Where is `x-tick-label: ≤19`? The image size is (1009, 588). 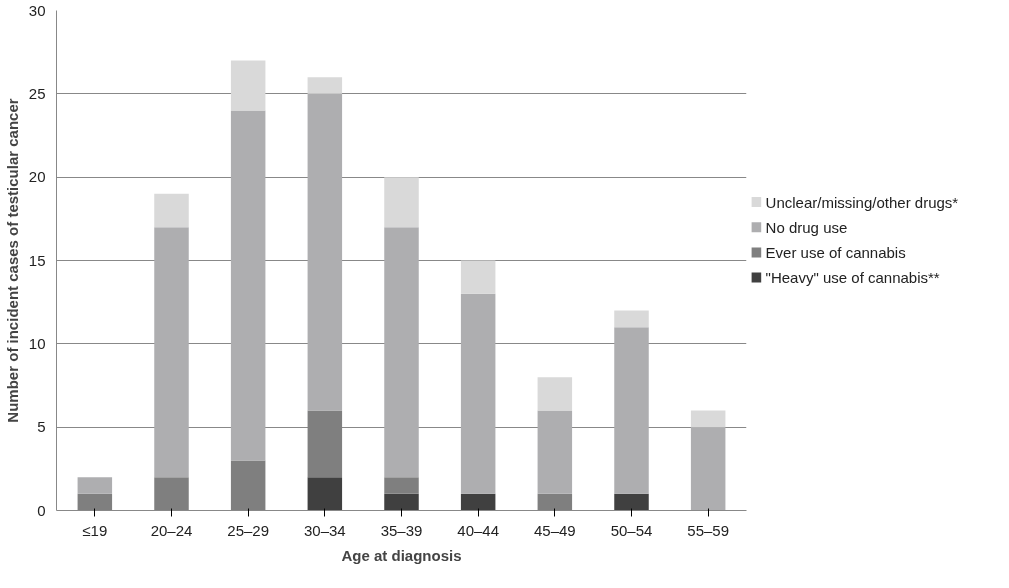 x-tick-label: ≤19 is located at coordinates (95, 530).